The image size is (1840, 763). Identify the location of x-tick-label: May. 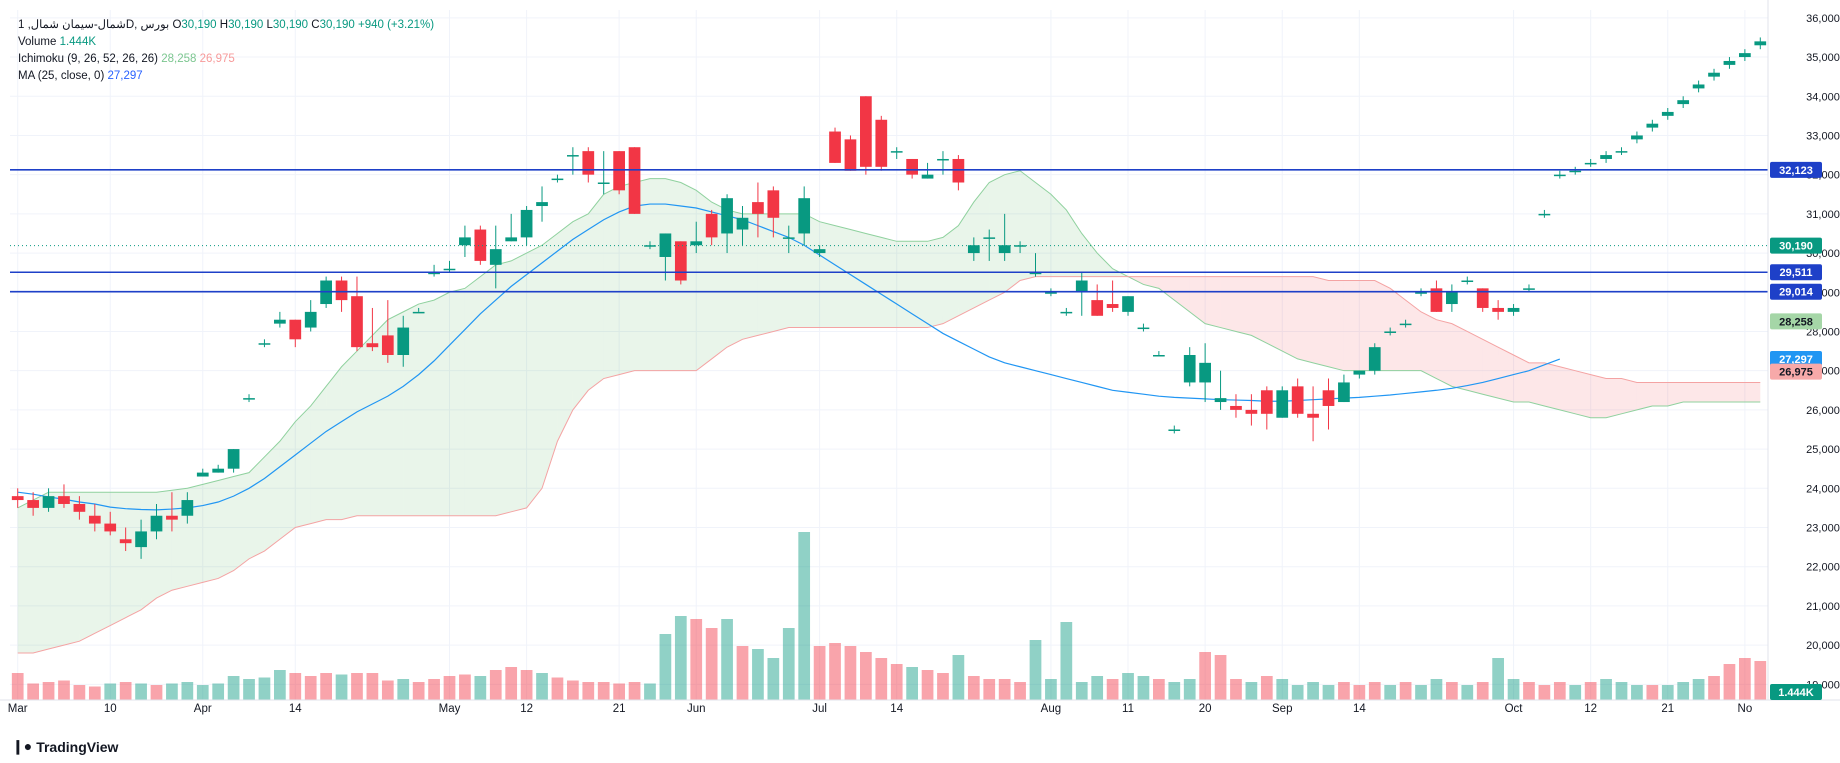
(450, 709).